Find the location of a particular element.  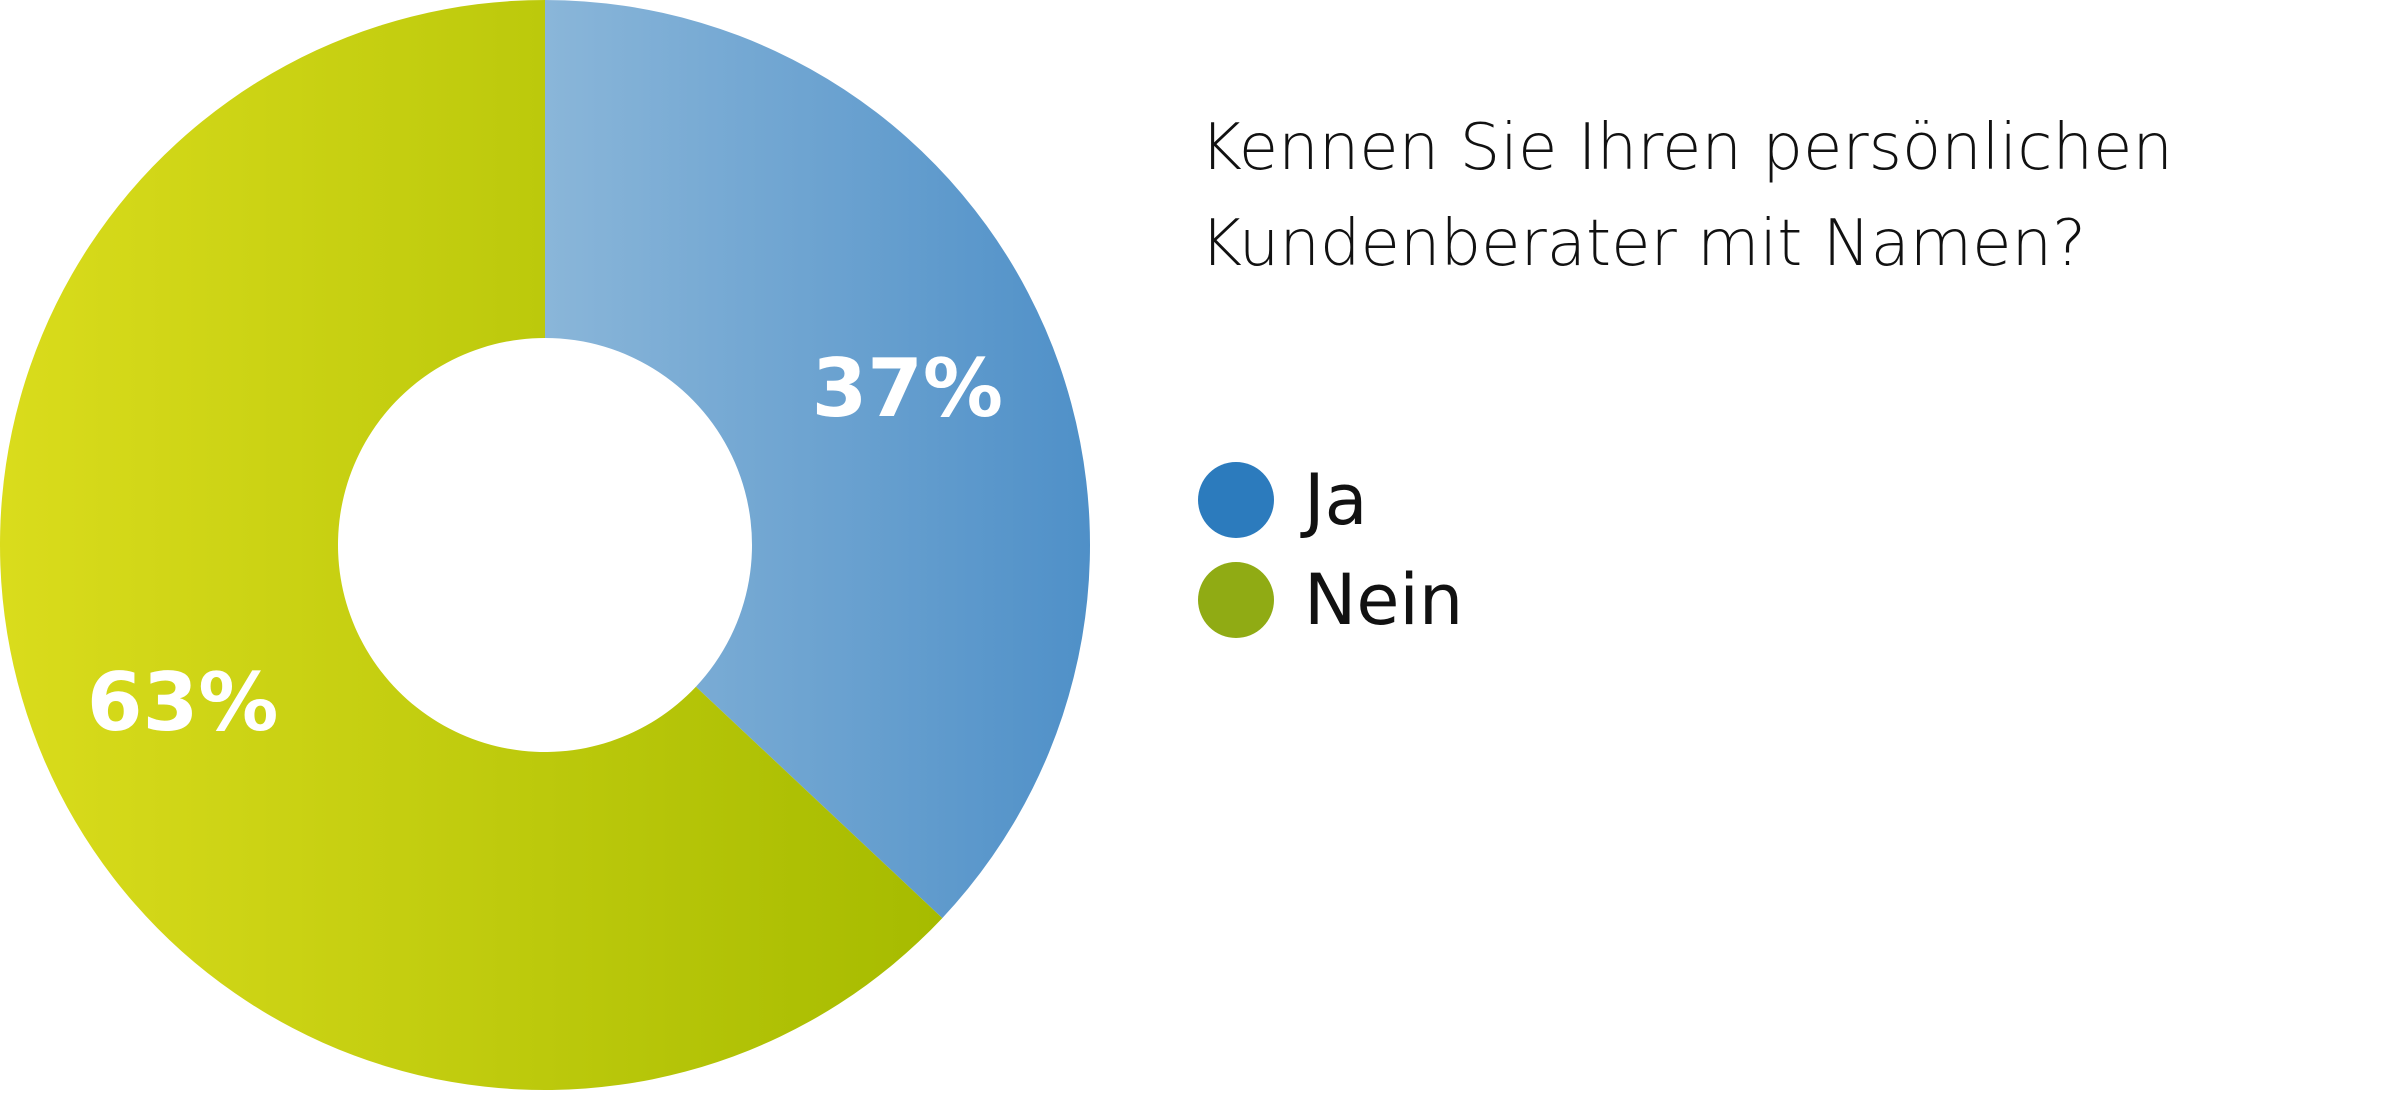

data-label-nein: 63% is located at coordinates (182, 702).